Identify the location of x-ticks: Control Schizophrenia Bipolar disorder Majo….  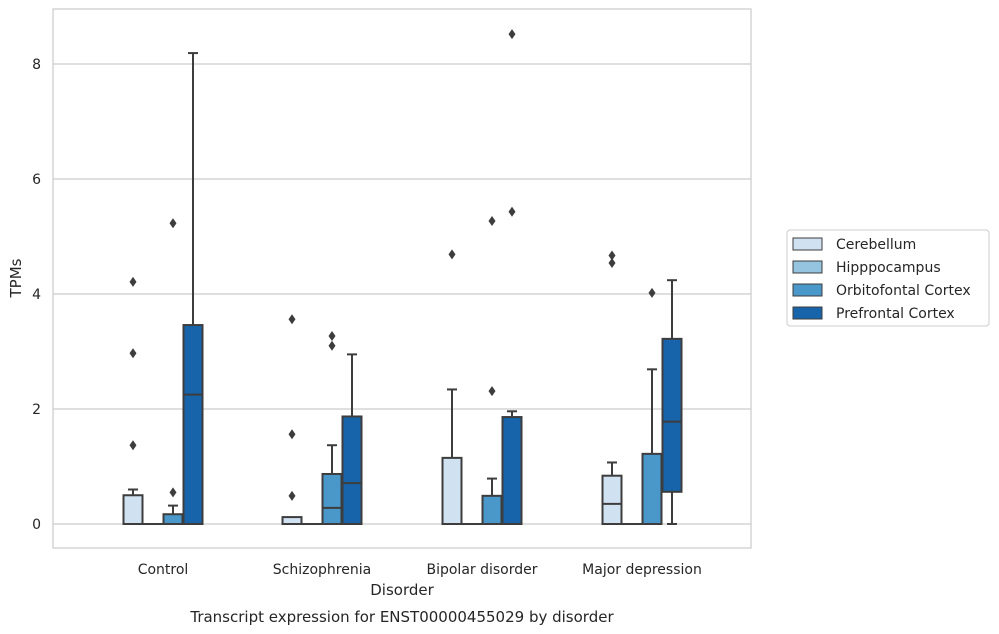
(420, 570).